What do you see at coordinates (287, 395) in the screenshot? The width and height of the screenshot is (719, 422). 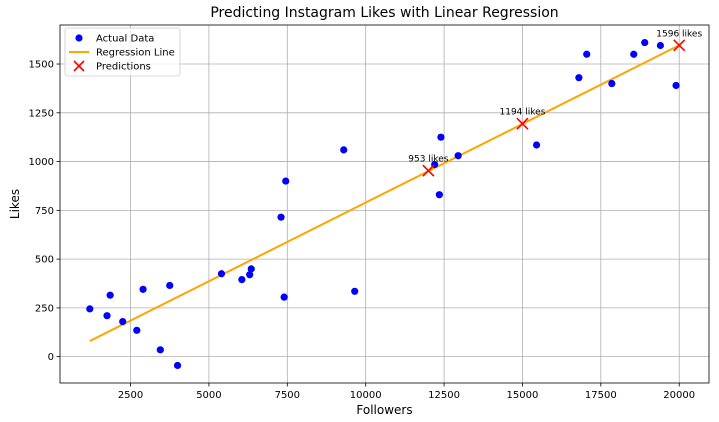 I see `x-tick-label: 7500` at bounding box center [287, 395].